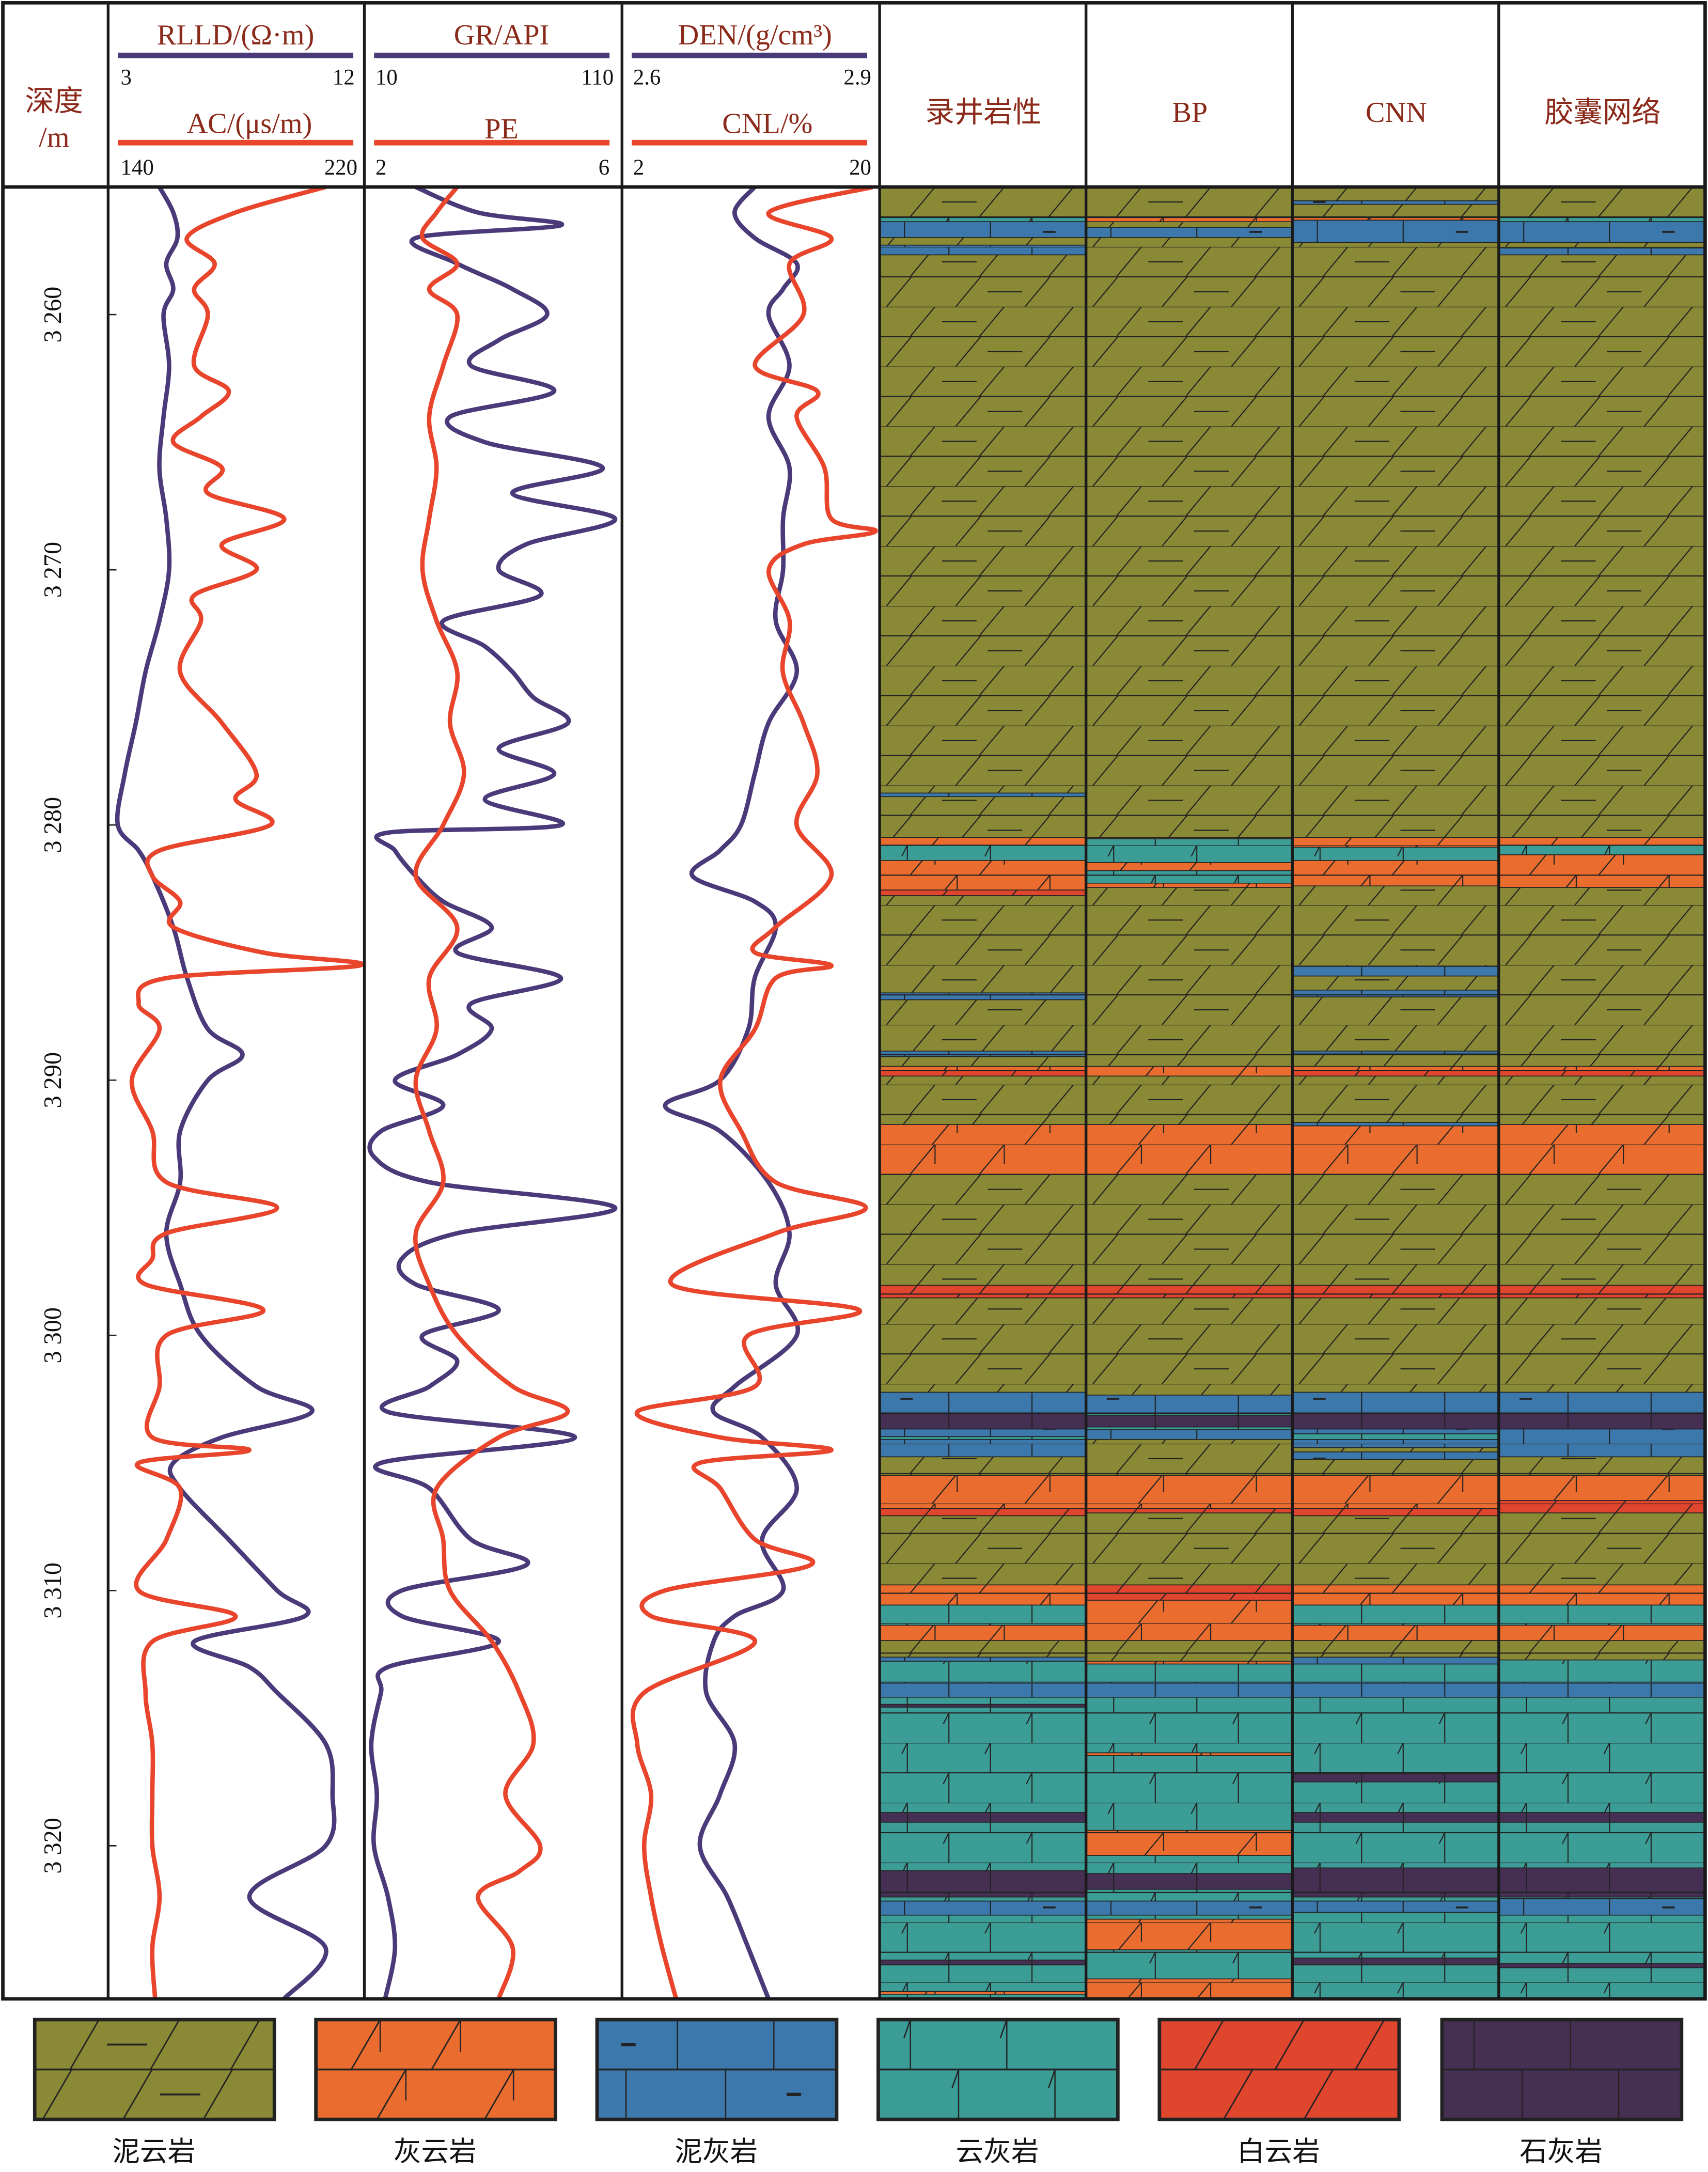  I want to click on curve-title-gr: GR/API, so click(502, 35).